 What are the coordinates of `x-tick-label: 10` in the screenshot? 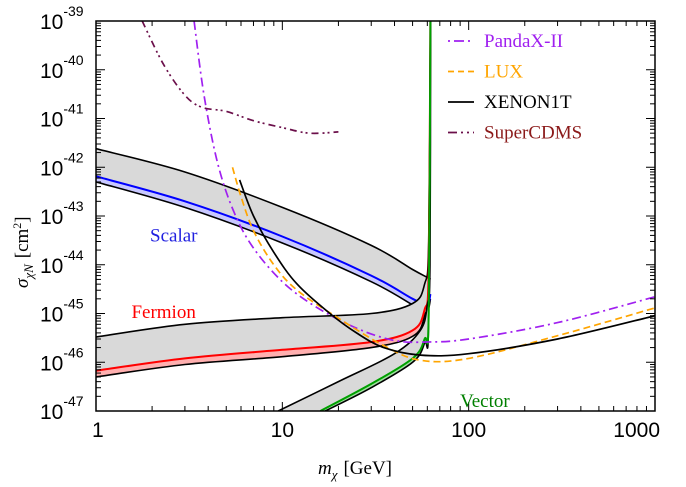 It's located at (282, 430).